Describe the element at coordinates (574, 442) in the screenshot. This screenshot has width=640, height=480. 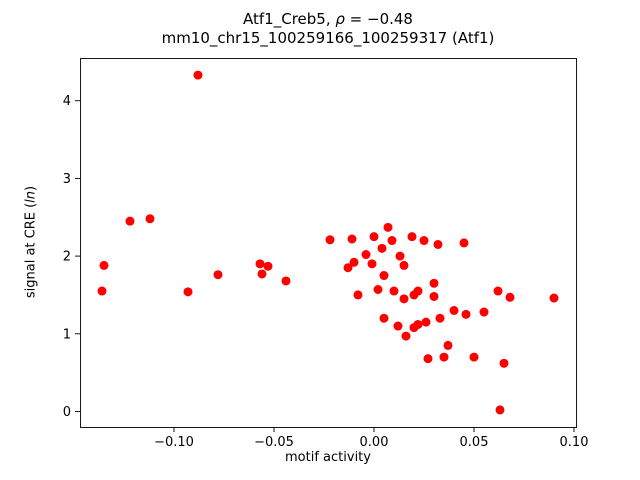
I see `x-axis-tick-label: 0.10` at that location.